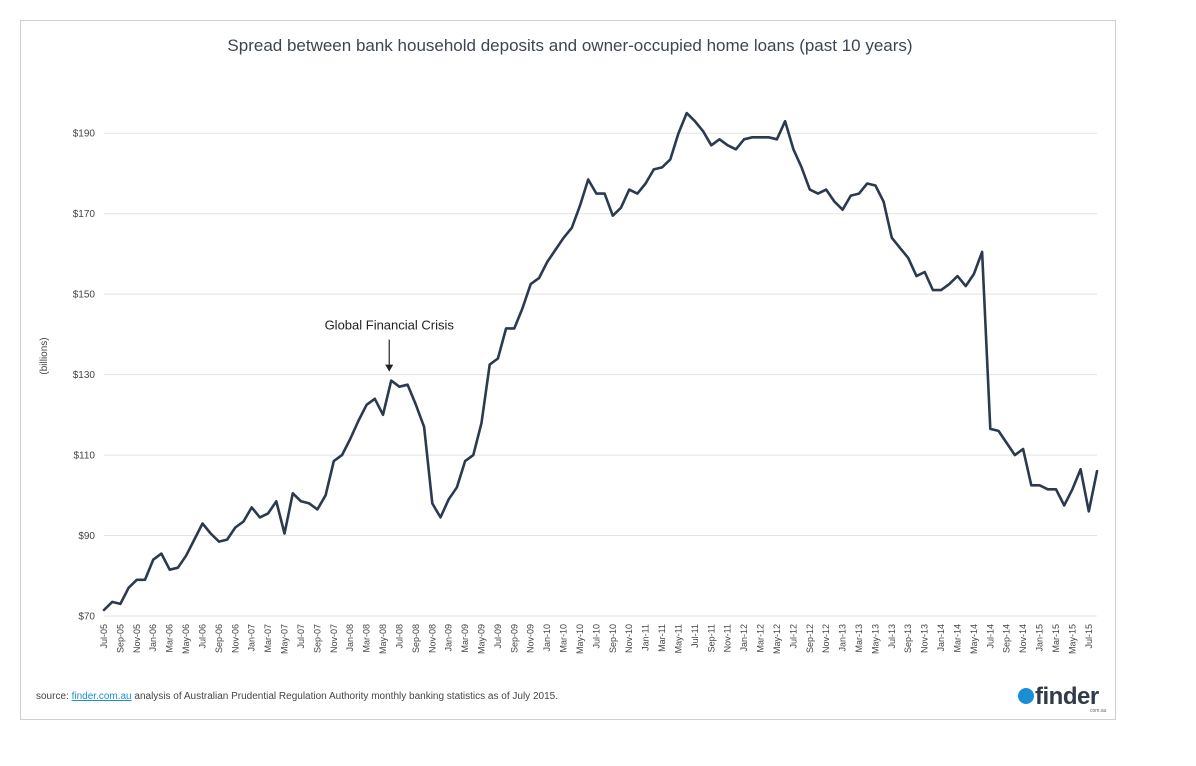  I want to click on x-tick-label: Jan-14, so click(941, 638).